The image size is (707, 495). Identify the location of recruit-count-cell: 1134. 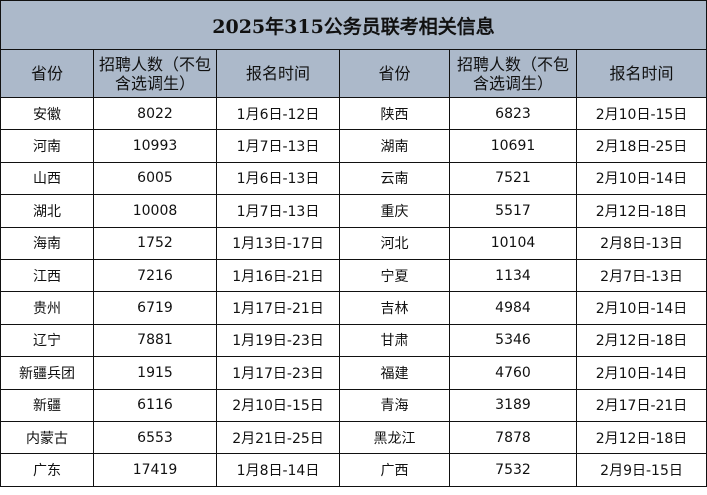
(513, 275).